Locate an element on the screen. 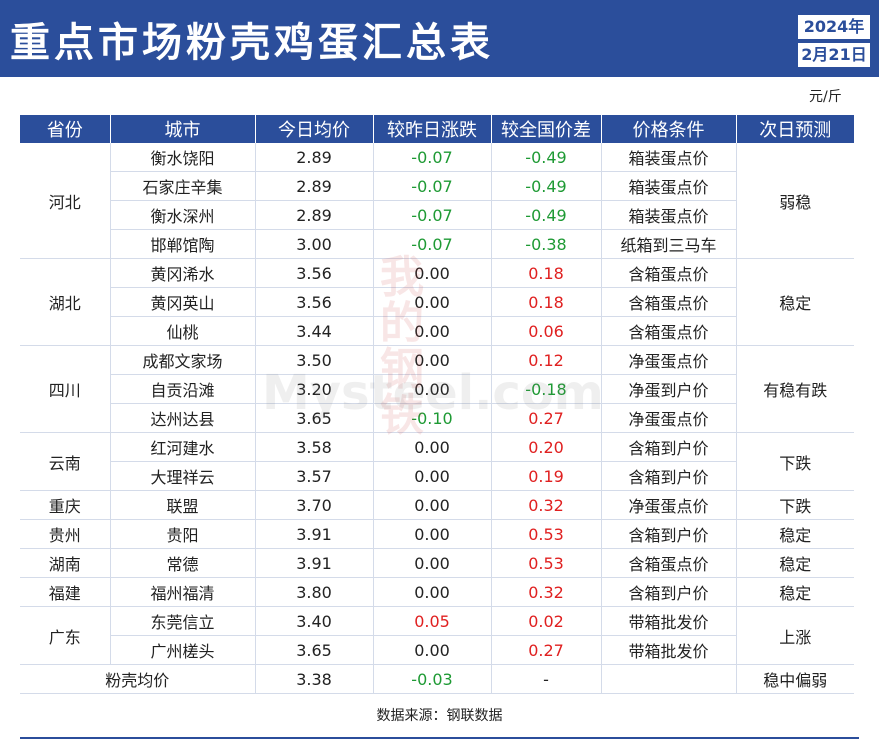  city-cell: 红河建水 is located at coordinates (182, 447).